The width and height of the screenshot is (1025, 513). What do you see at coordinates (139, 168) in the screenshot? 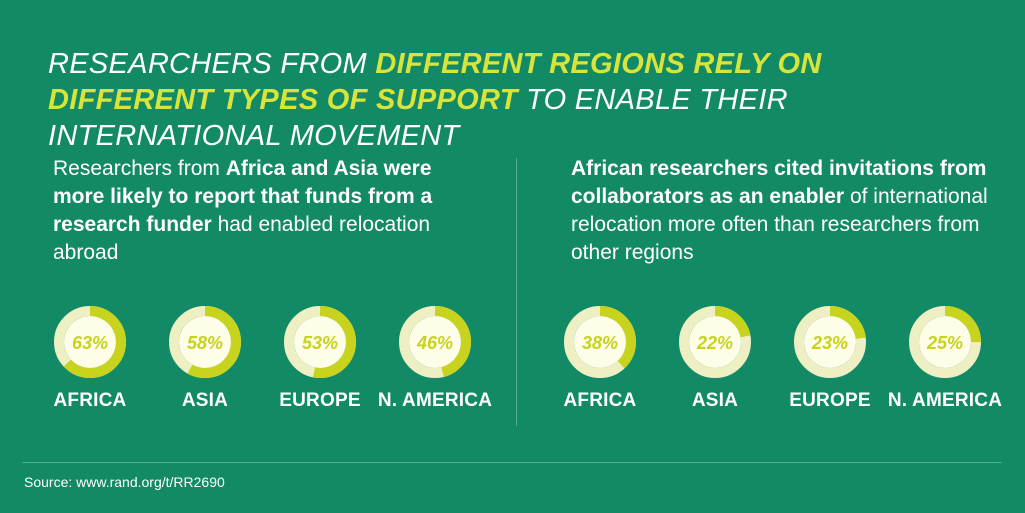
I see `left-text-plain-1: Researchers from` at bounding box center [139, 168].